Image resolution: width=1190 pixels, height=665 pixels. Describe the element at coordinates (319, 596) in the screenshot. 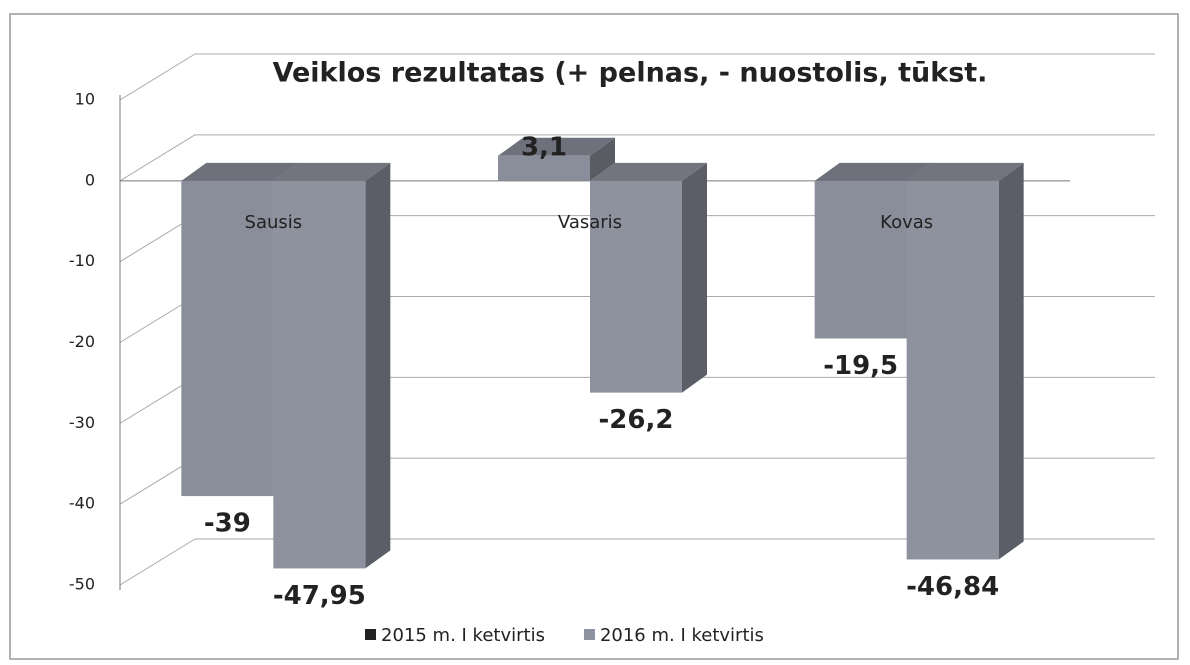

I see `value-label: -47,95` at that location.